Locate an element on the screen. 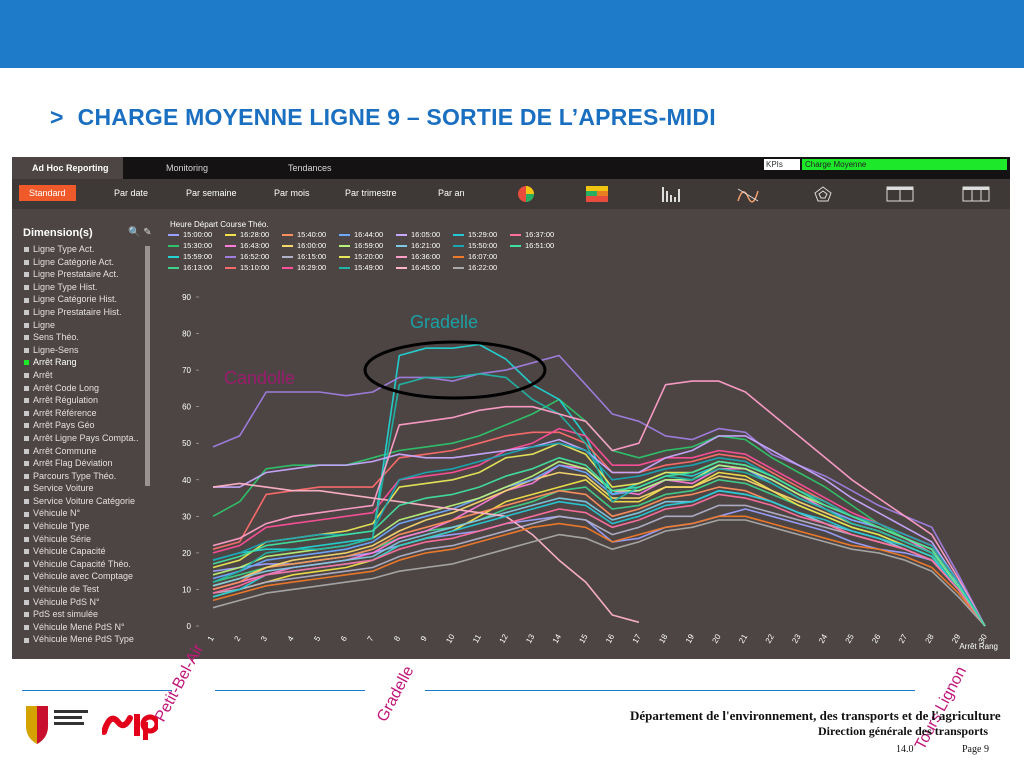 The width and height of the screenshot is (1024, 768). legend-entry: 15:29:00 is located at coordinates (475, 234).